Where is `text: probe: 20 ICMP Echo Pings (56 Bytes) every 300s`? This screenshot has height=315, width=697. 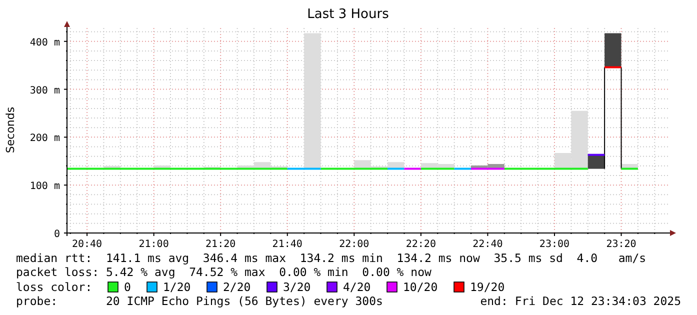 text: probe: 20 ICMP Echo Pings (56 Bytes) every 300s is located at coordinates (199, 301).